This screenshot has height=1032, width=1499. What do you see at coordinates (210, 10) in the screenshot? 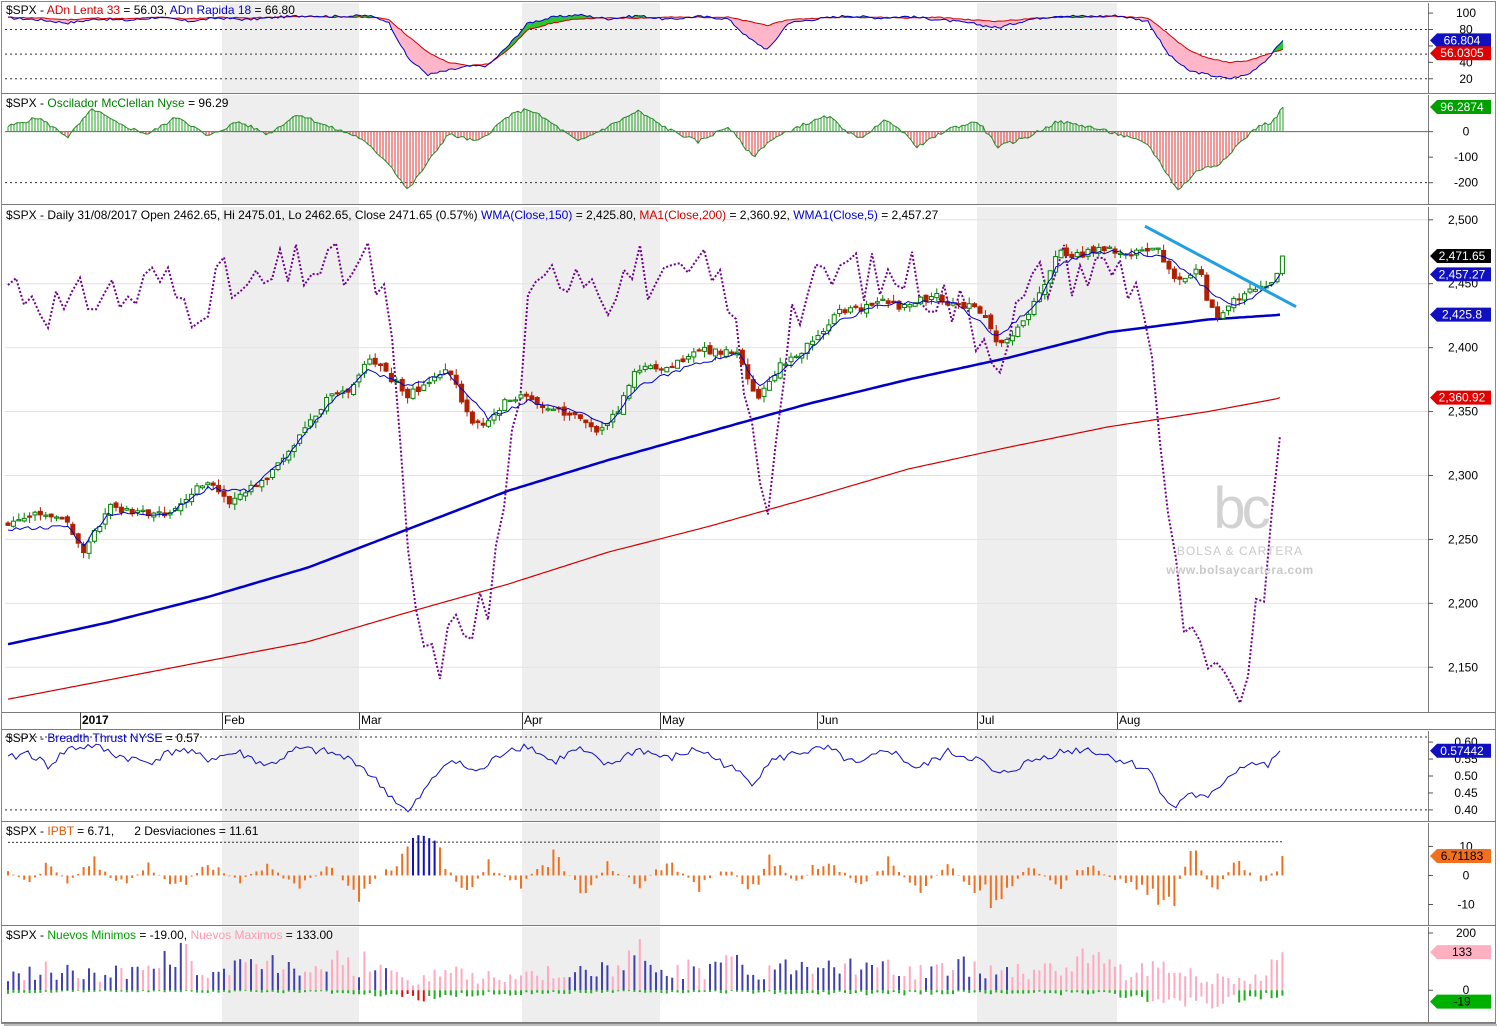
I see `legend-segment: ADn Rapida 18` at bounding box center [210, 10].